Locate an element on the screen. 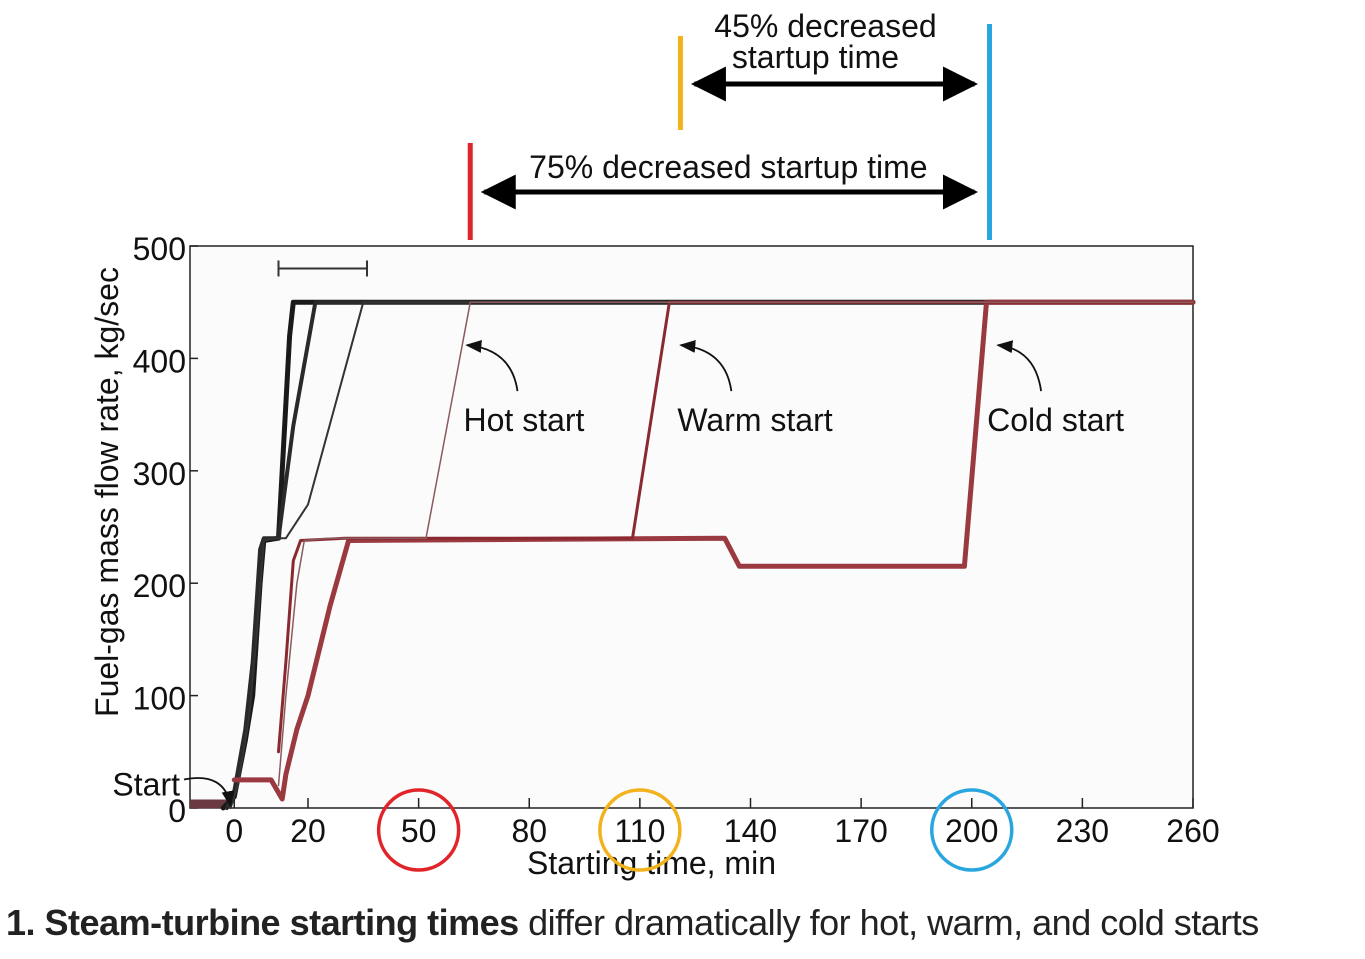  y-axis-label: Fuel-gas mass flow rate, kg/sec is located at coordinates (107, 492).